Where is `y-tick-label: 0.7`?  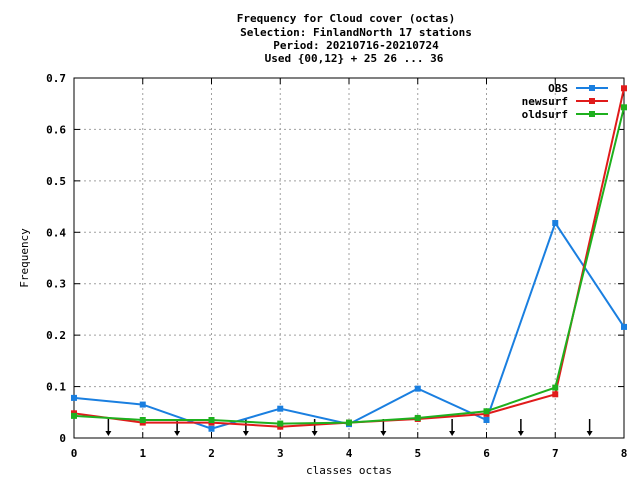 y-tick-label: 0.7 is located at coordinates (56, 78).